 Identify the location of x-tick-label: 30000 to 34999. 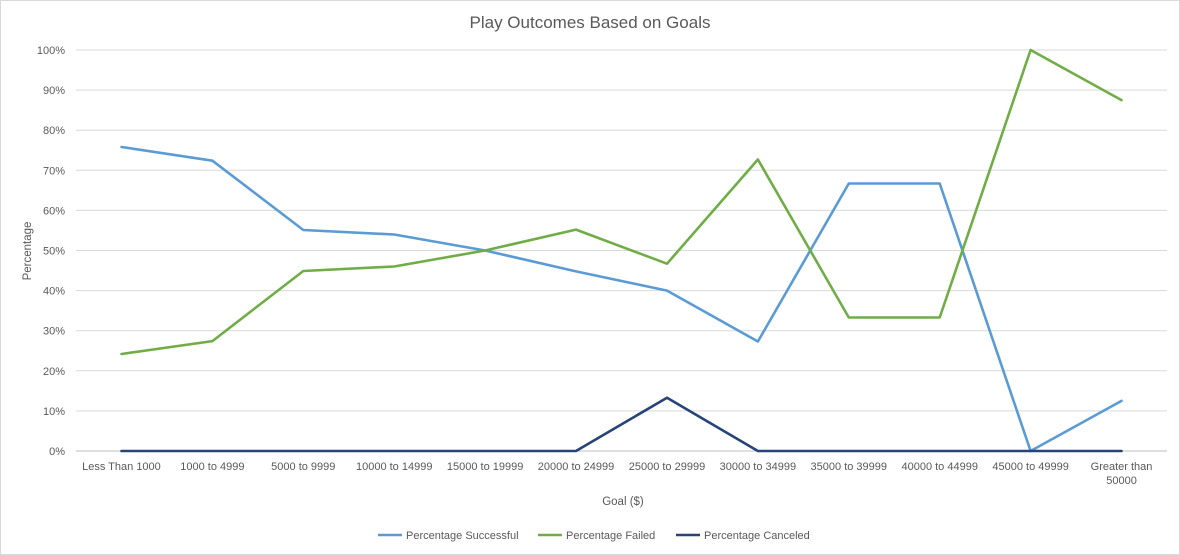
(758, 467).